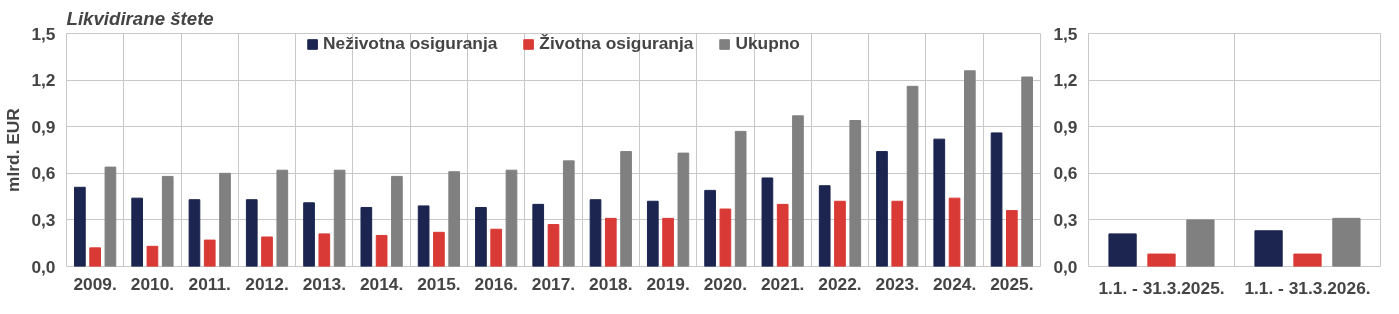 The width and height of the screenshot is (1399, 314). What do you see at coordinates (1012, 283) in the screenshot?
I see `x-tick-label: 2025.` at bounding box center [1012, 283].